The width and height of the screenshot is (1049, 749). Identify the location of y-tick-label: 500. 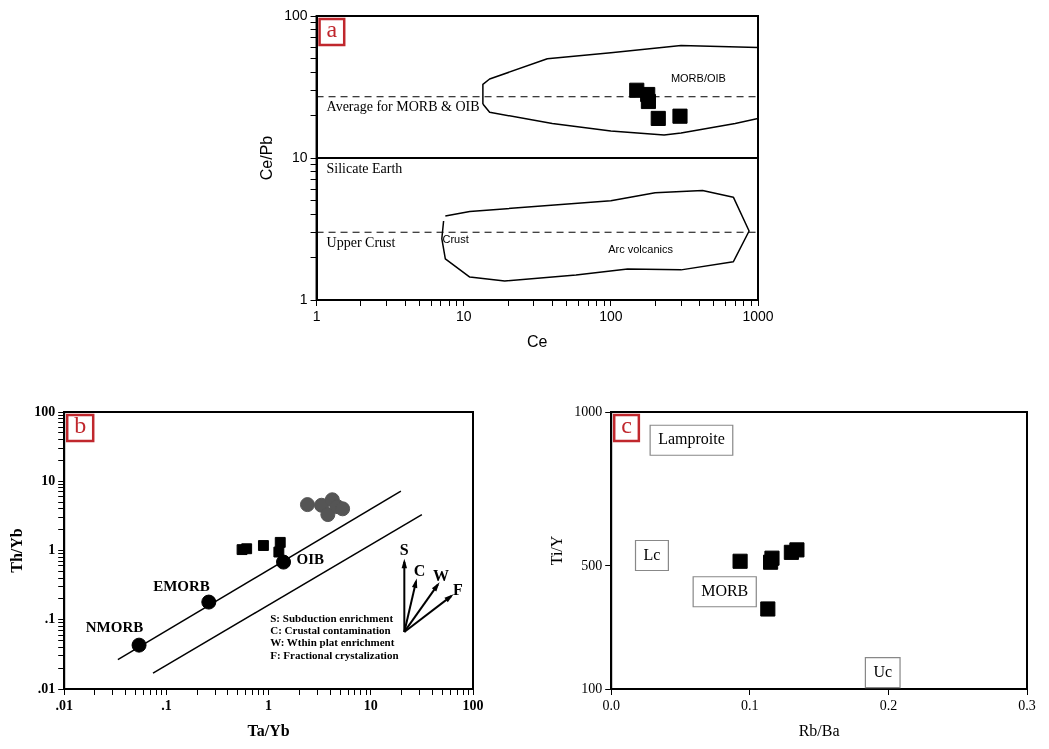
(592, 565).